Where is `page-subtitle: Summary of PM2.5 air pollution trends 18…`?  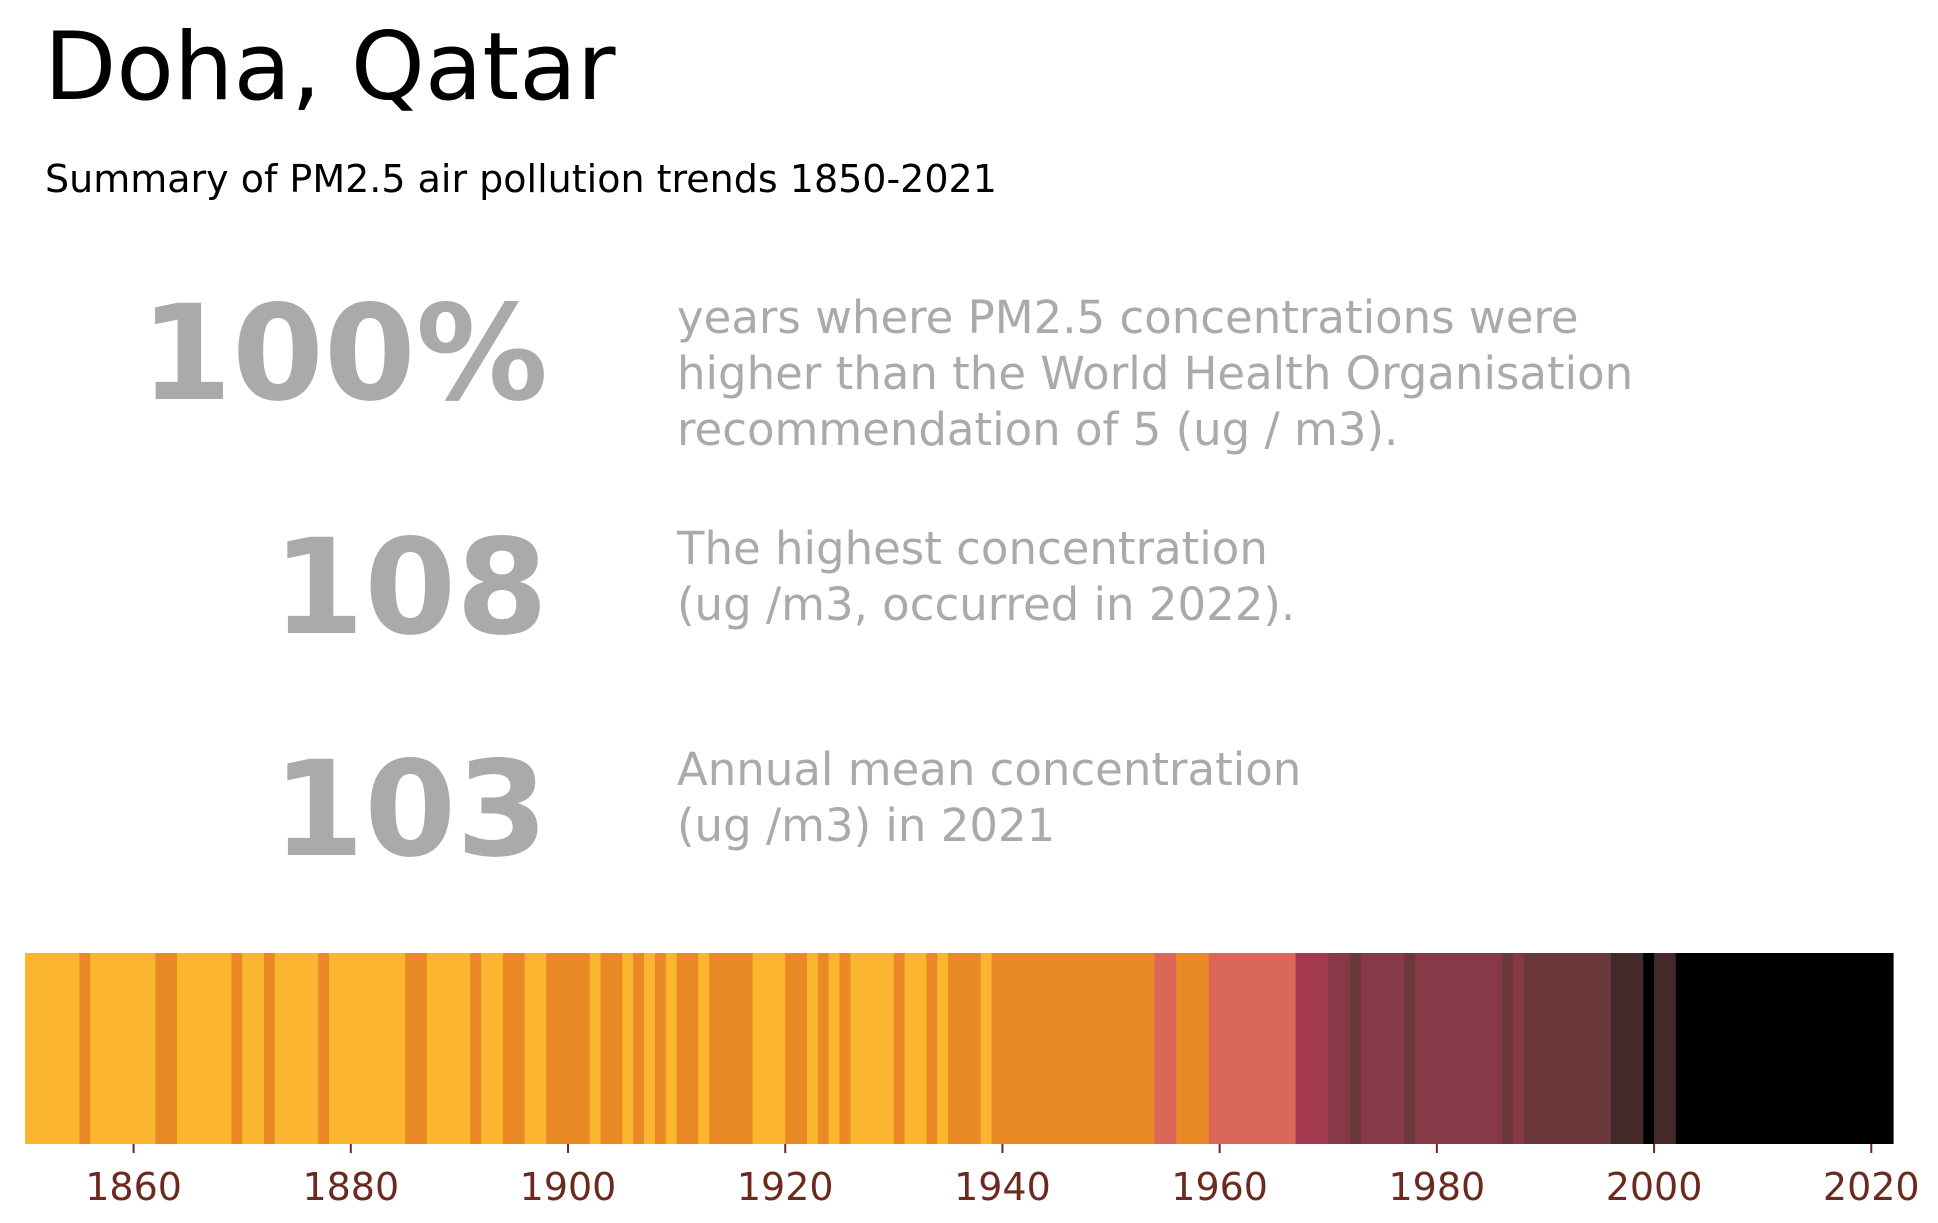
page-subtitle: Summary of PM2.5 air pollution trends 18… is located at coordinates (521, 179).